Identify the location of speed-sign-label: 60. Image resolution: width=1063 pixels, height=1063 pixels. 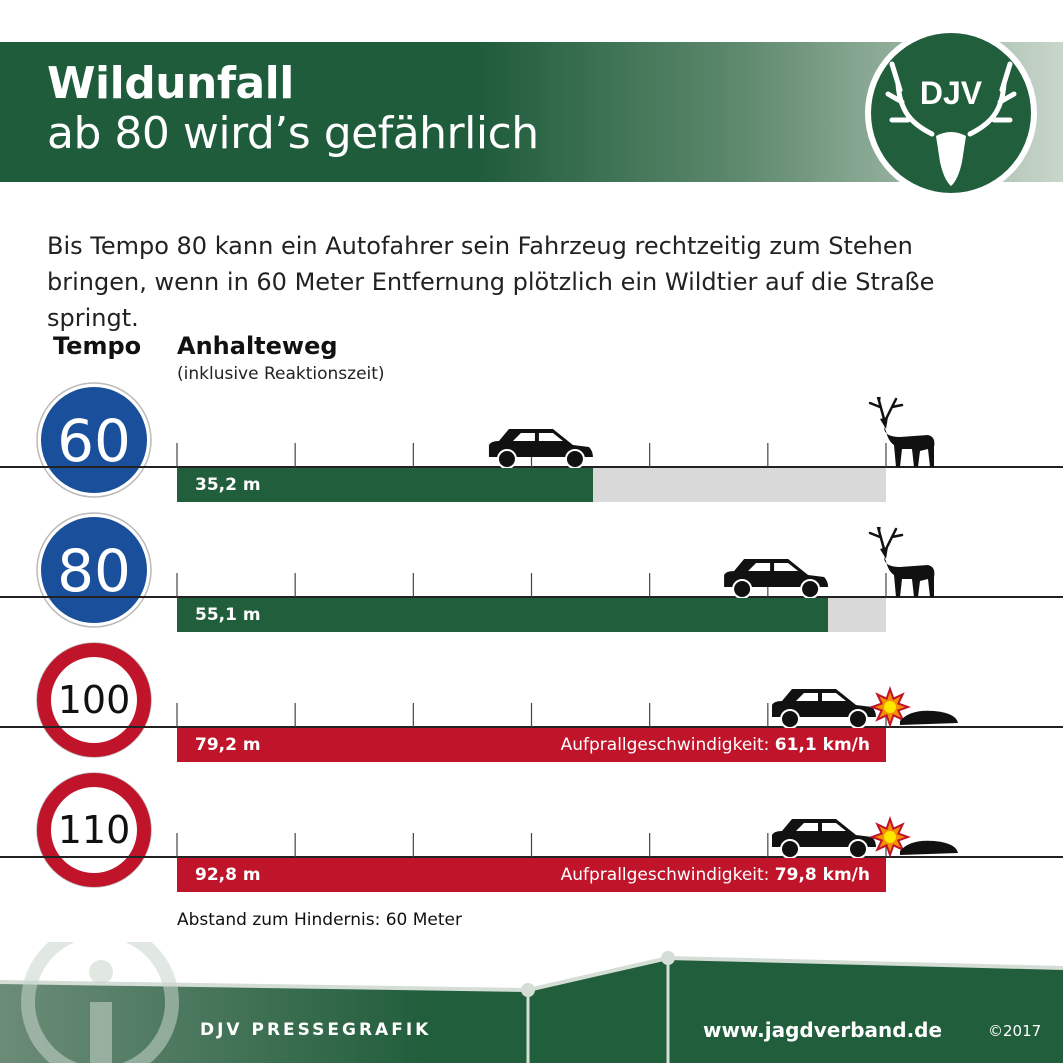
(94, 441).